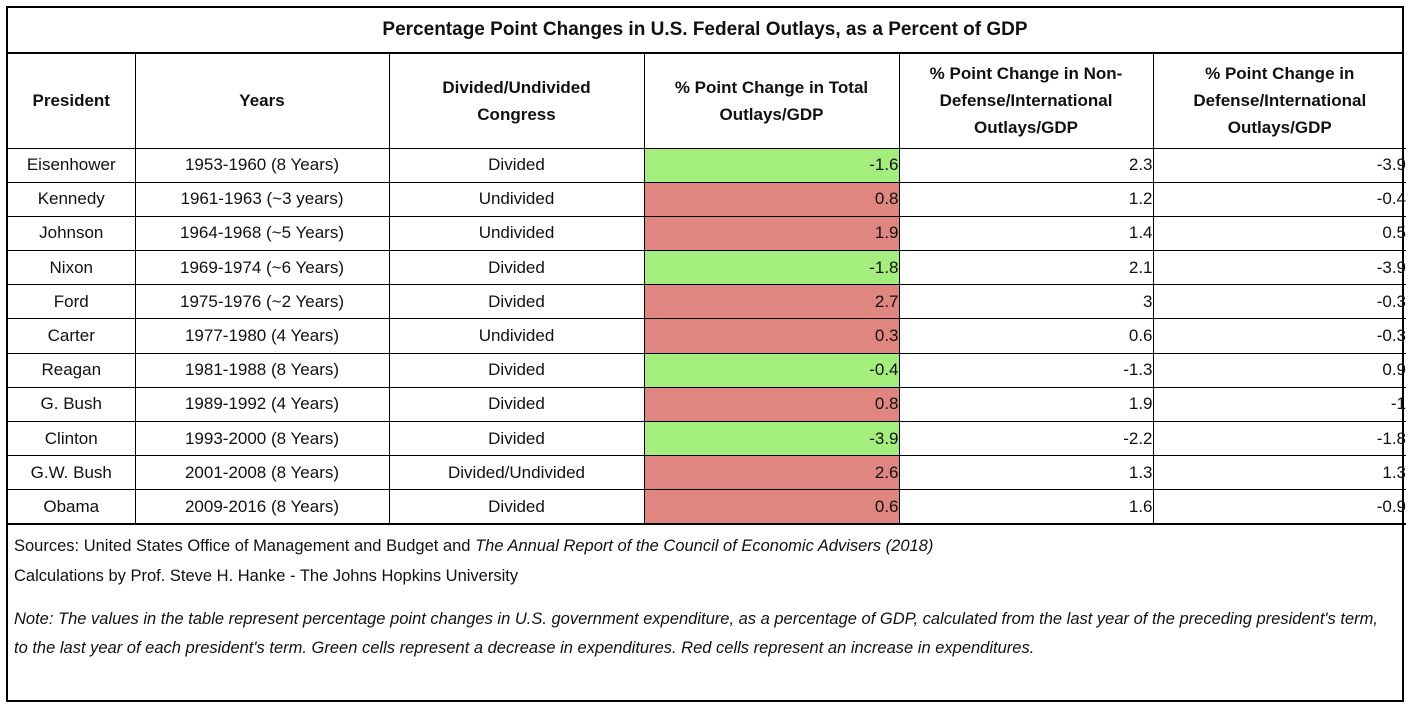 Image resolution: width=1414 pixels, height=714 pixels. What do you see at coordinates (72, 404) in the screenshot?
I see `cell-president: G. Bush` at bounding box center [72, 404].